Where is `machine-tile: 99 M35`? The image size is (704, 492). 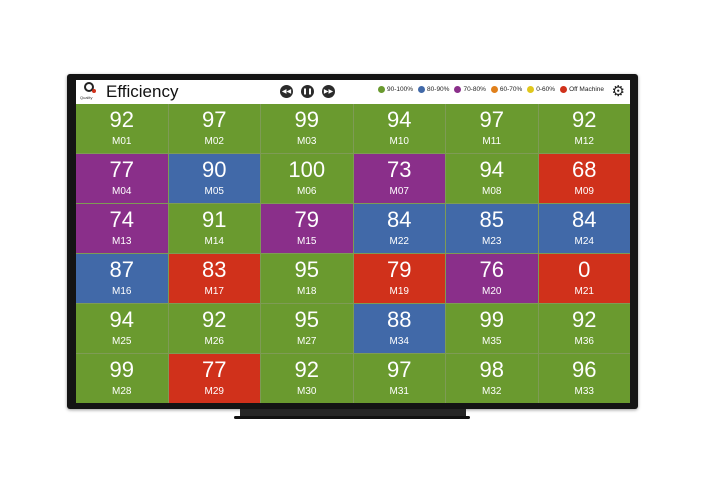 machine-tile: 99 M35 is located at coordinates (492, 328).